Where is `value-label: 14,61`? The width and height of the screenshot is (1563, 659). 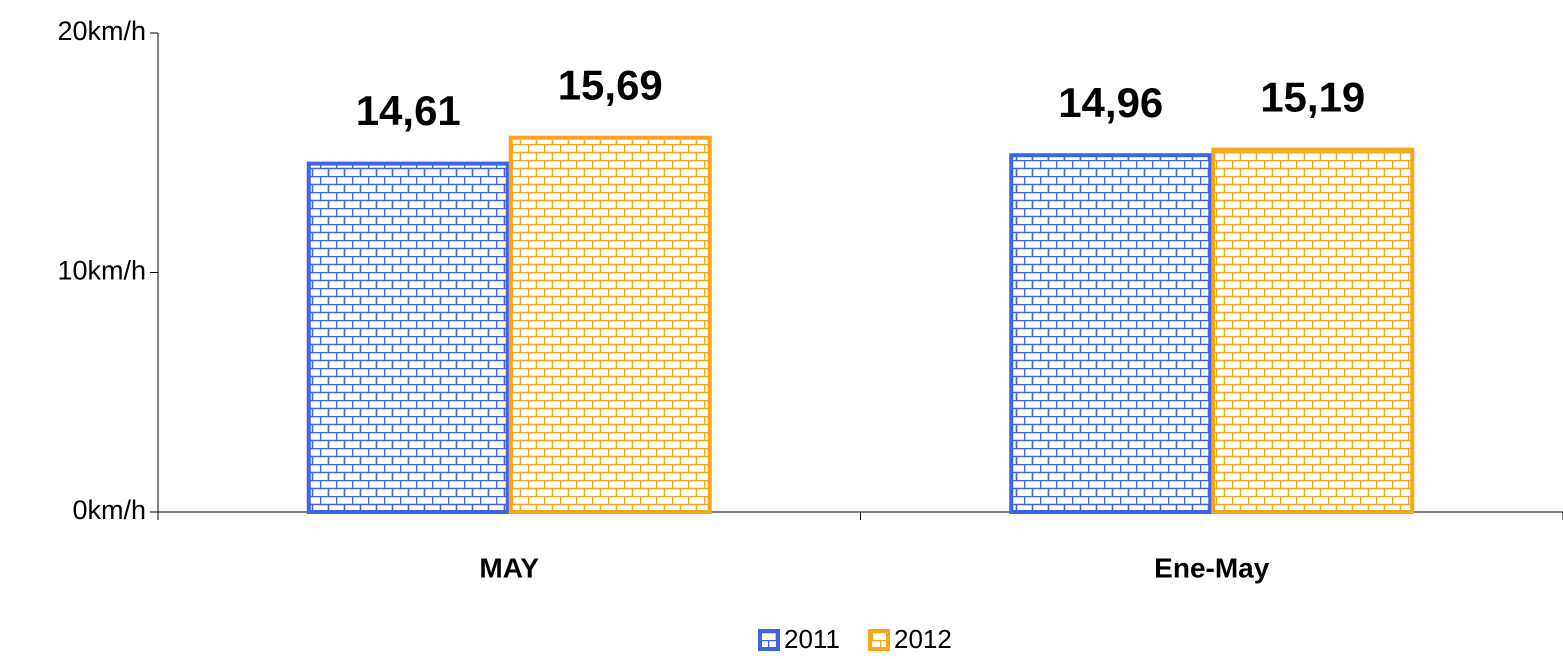
value-label: 14,61 is located at coordinates (408, 110).